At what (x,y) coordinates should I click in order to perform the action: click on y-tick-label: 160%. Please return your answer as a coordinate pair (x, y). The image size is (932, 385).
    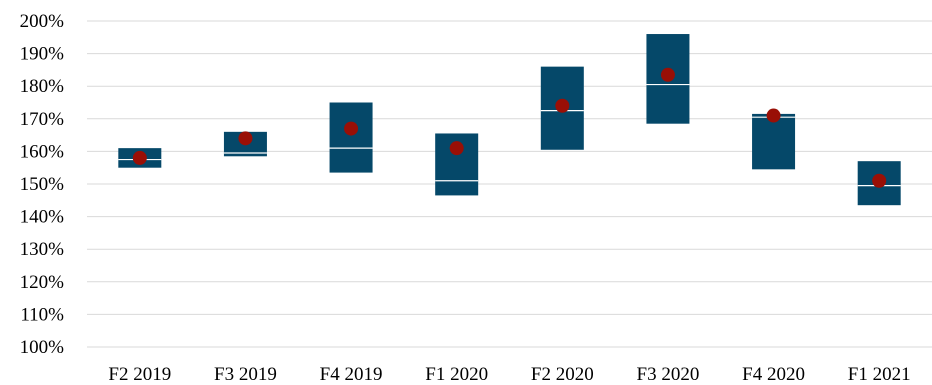
    Looking at the image, I should click on (42, 151).